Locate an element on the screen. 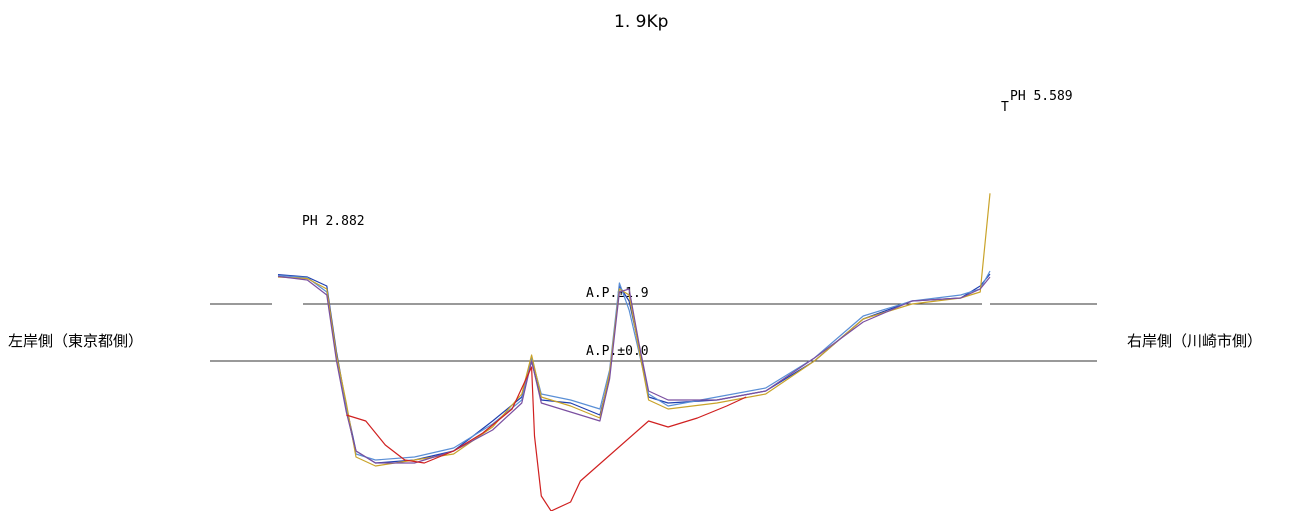 The height and width of the screenshot is (511, 1298). ref-label-upper: A.P.±1.9 is located at coordinates (617, 293).